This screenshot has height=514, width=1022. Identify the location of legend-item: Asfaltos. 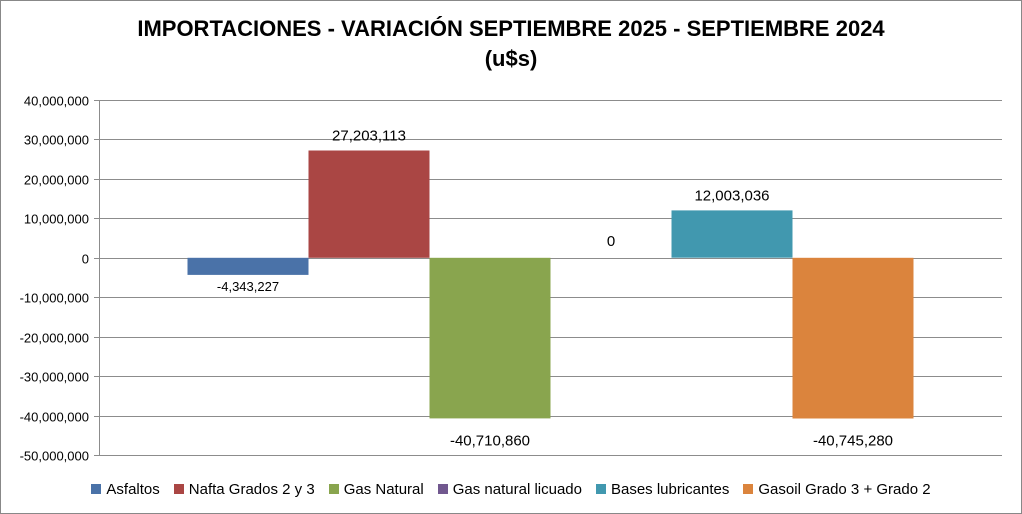
(125, 489).